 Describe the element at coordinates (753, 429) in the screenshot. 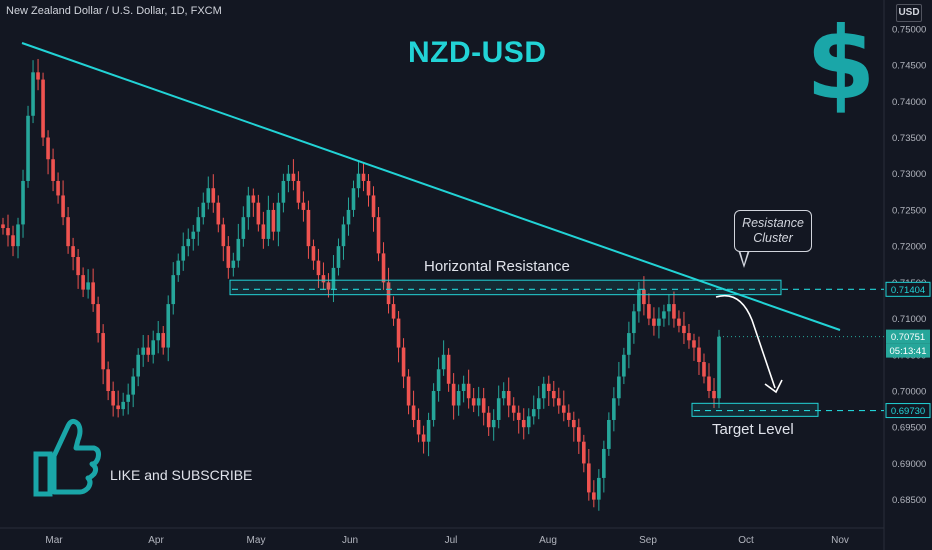

I see `target-level-label: Target Level` at that location.